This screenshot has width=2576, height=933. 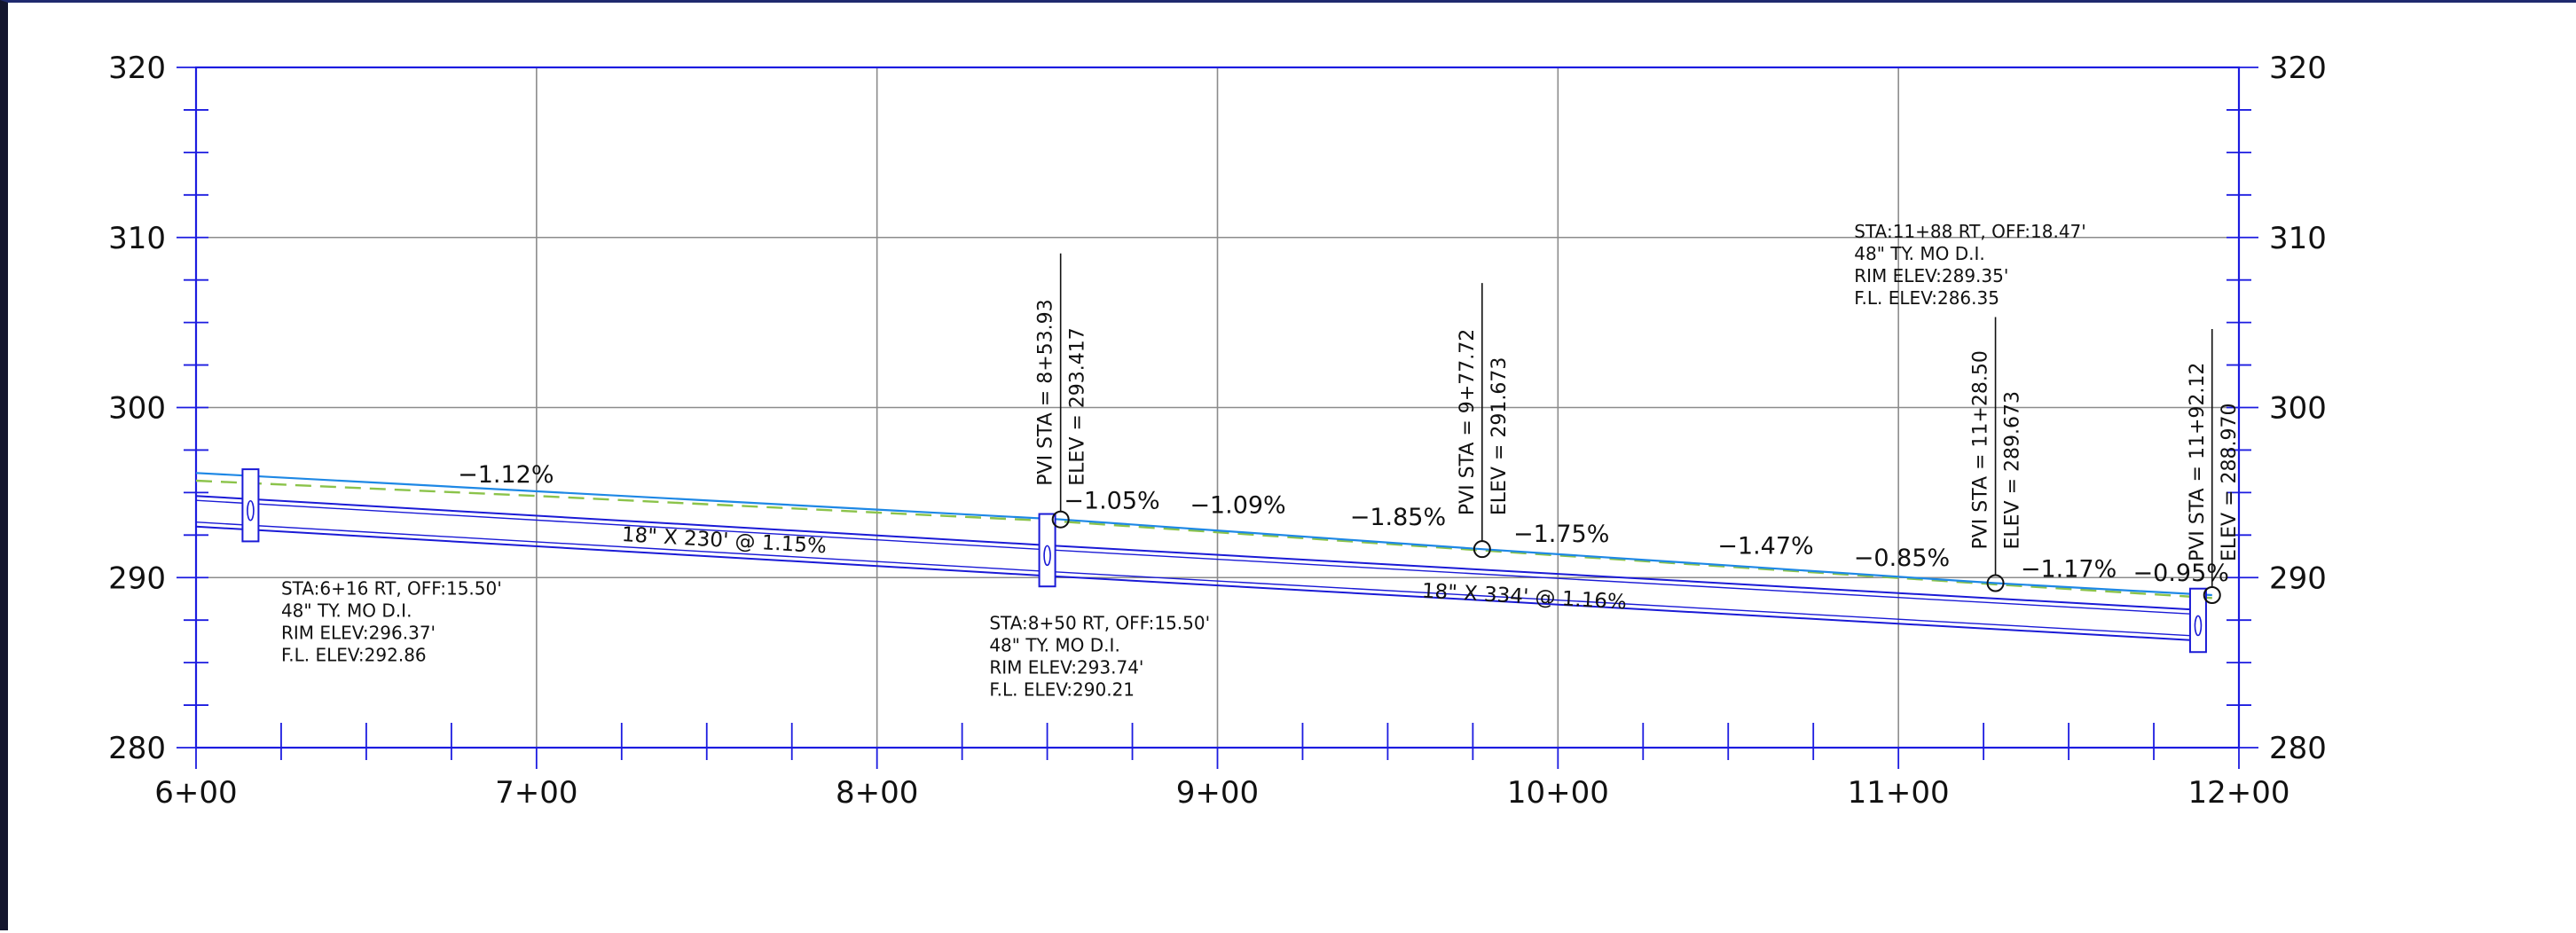 What do you see at coordinates (506, 475) in the screenshot?
I see `grade-percent-label: −1.12%` at bounding box center [506, 475].